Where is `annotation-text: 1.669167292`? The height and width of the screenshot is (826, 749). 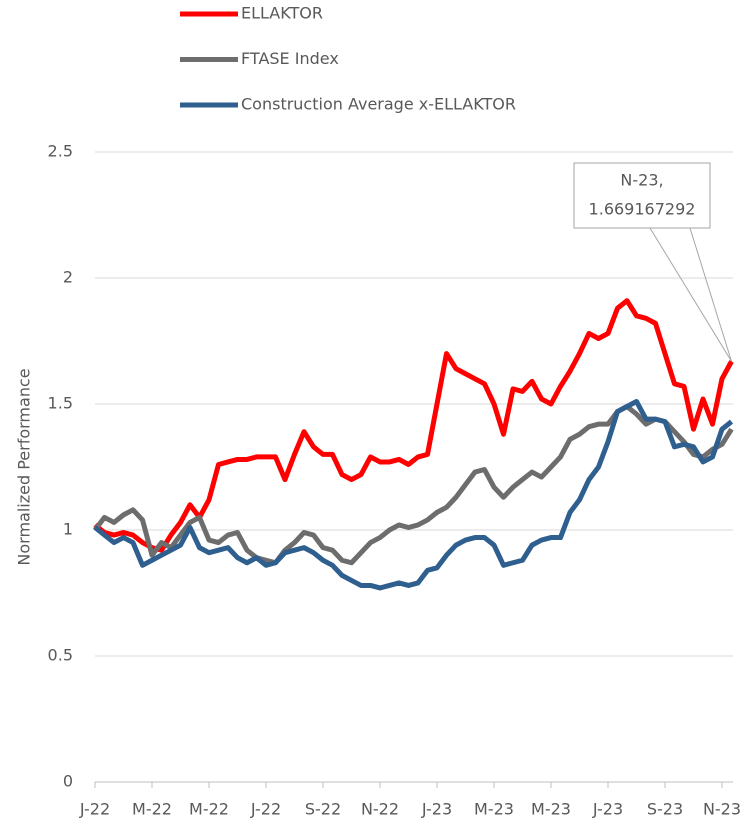 annotation-text: 1.669167292 is located at coordinates (642, 209).